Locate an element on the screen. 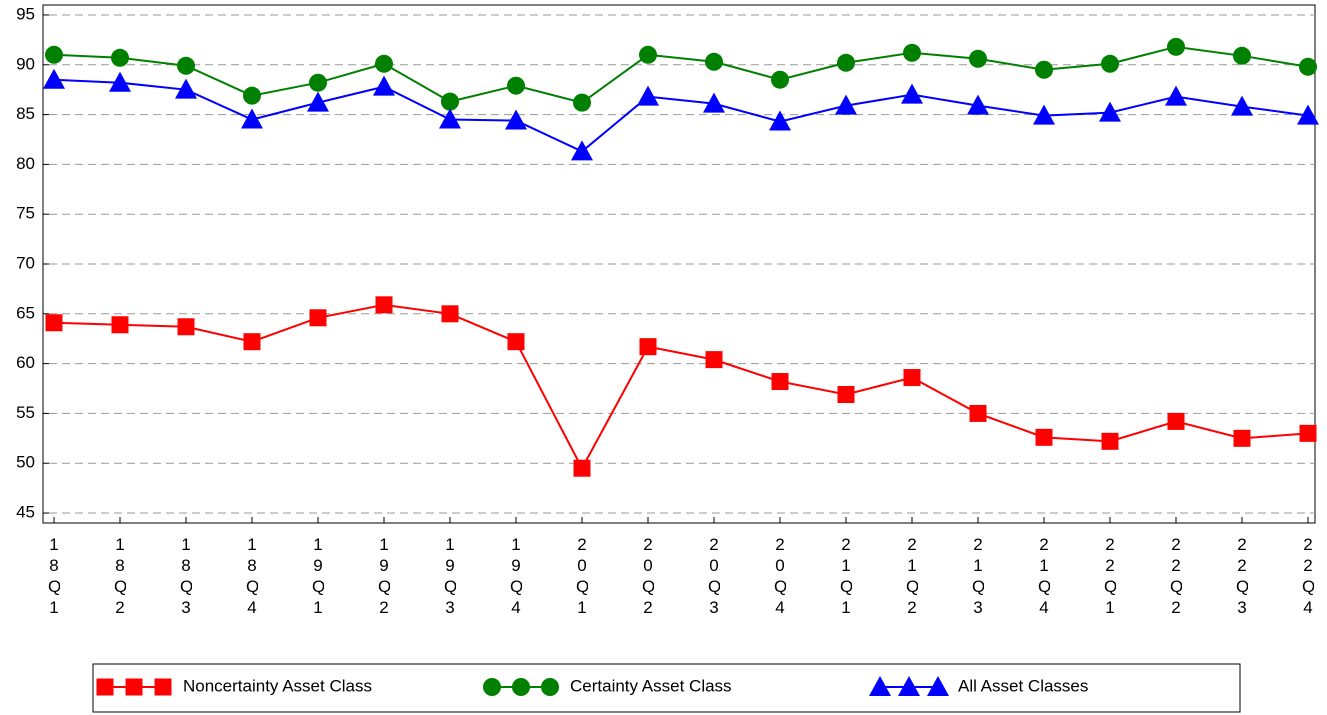 This screenshot has width=1327, height=715. x-tick-label: 19Q4 is located at coordinates (516, 576).